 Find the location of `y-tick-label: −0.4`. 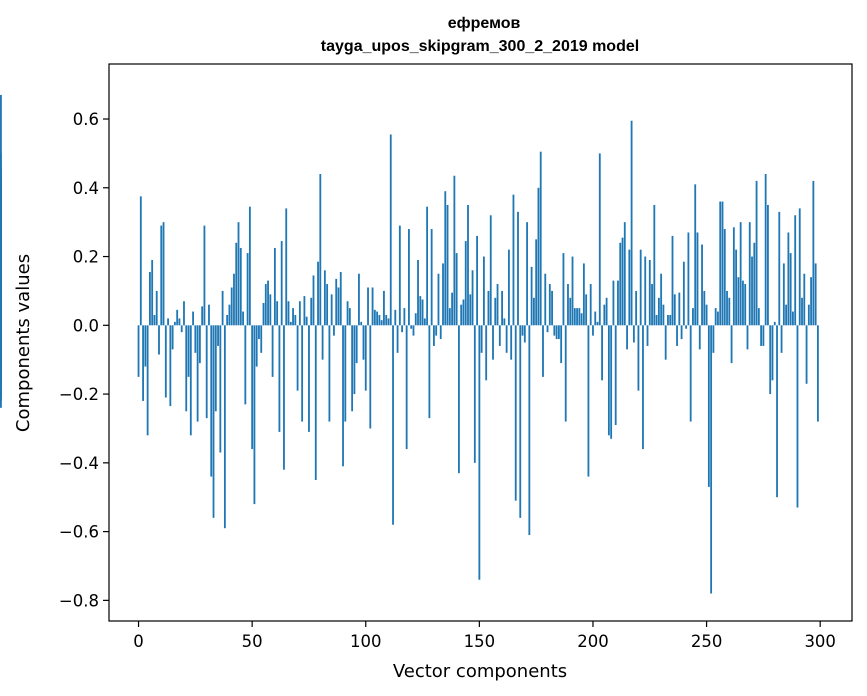

y-tick-label: −0.4 is located at coordinates (79, 463).